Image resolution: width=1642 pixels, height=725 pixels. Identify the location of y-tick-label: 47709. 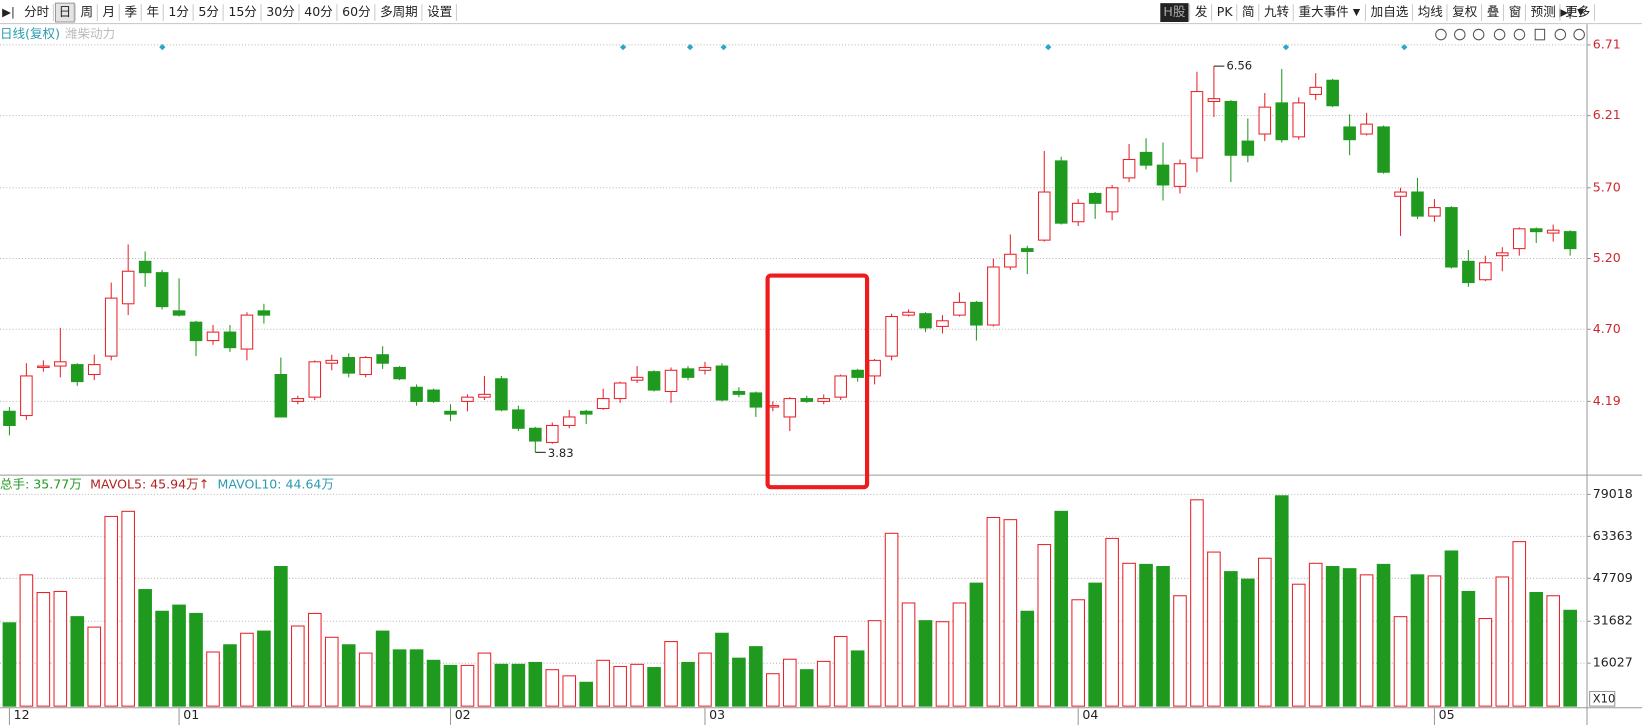
(1613, 577).